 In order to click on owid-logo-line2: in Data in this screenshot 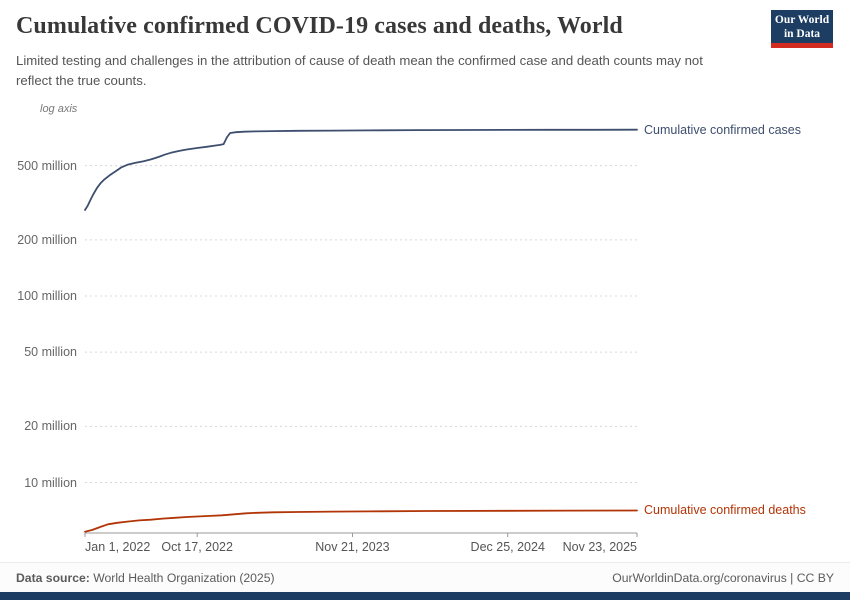, I will do `click(802, 34)`.